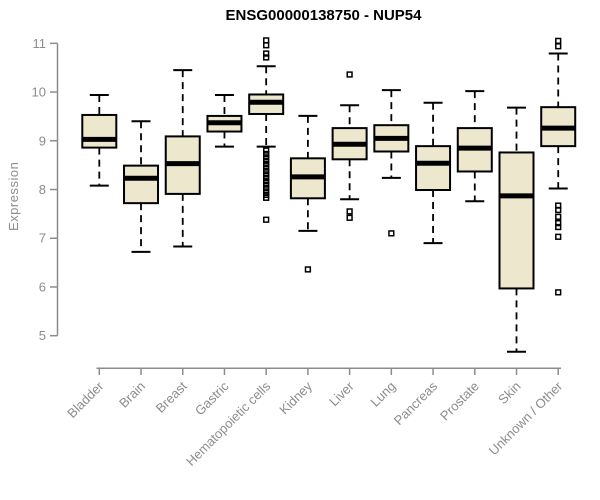 This screenshot has width=600, height=500. I want to click on y-tick-label: 11, so click(40, 43).